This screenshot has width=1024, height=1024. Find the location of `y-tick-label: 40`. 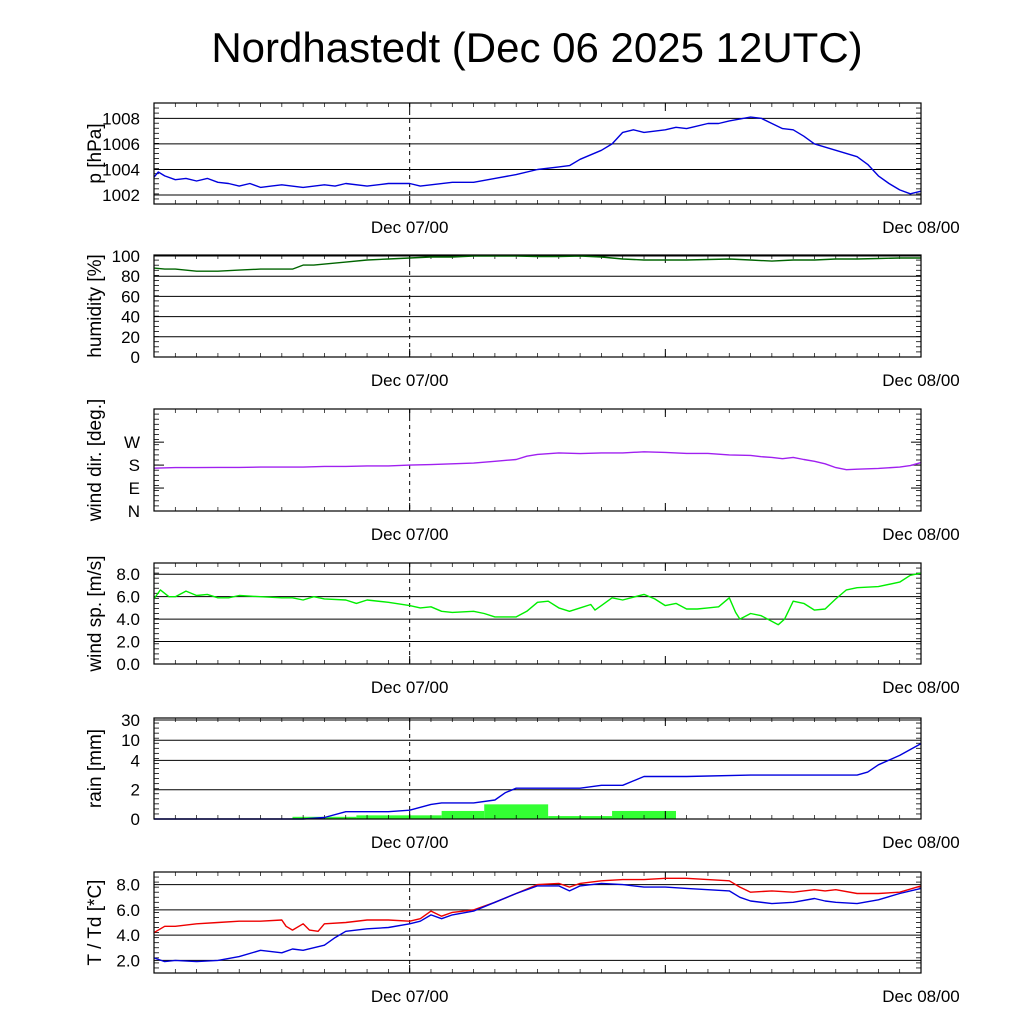

y-tick-label: 40 is located at coordinates (130, 317).